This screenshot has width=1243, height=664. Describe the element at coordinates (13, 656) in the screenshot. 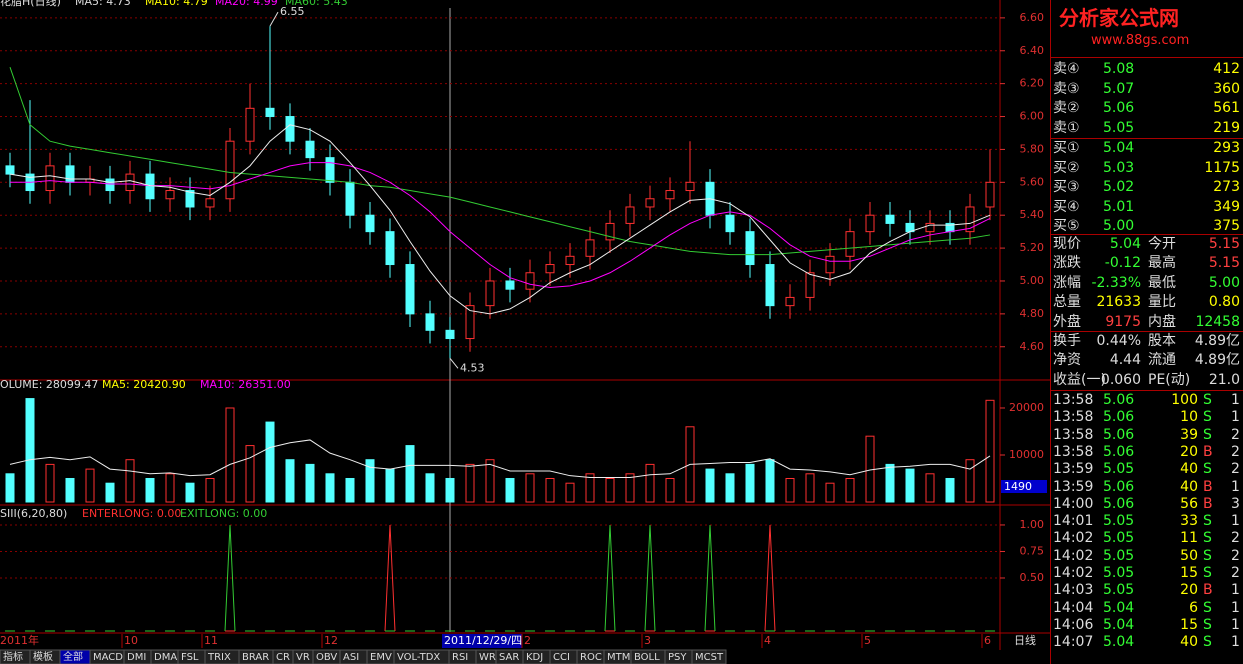

I see `tab-label: 指标` at that location.